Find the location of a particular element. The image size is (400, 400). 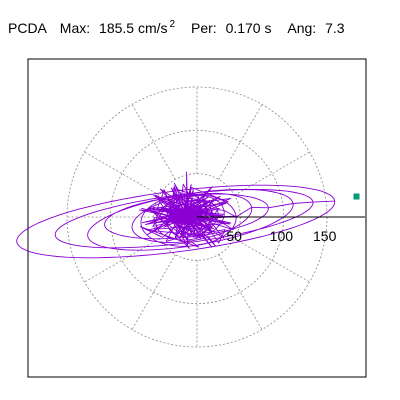

max-unit: cm/s 2 is located at coordinates (156, 28).